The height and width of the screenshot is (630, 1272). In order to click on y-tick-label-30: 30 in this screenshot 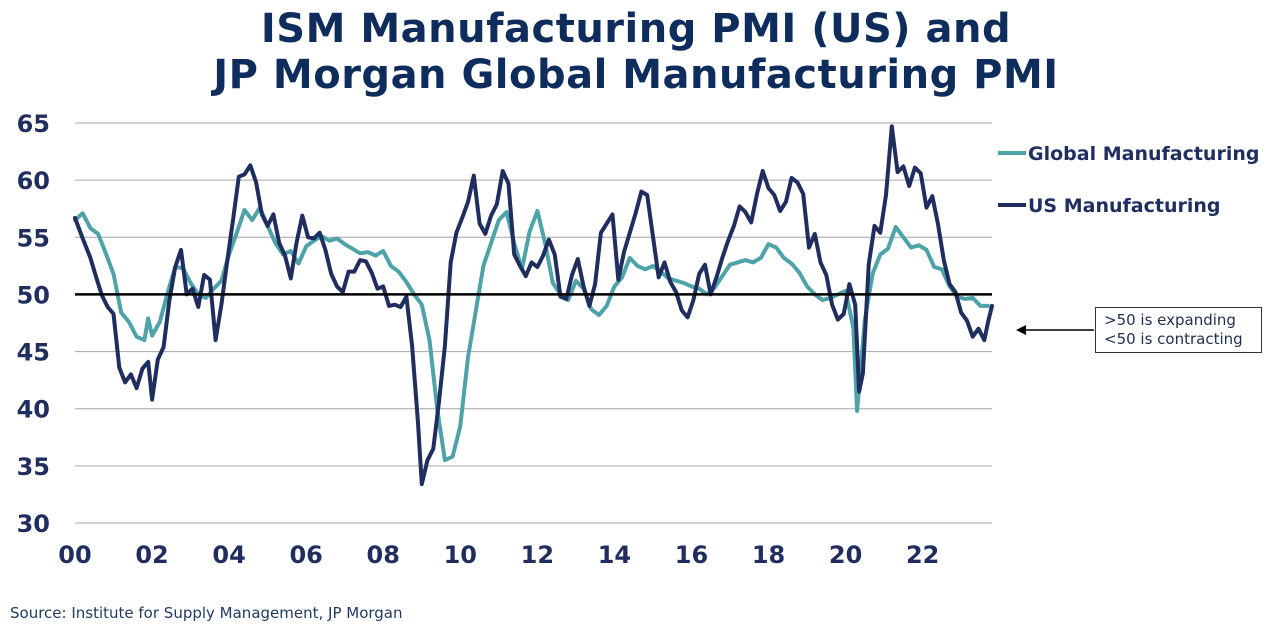, I will do `click(33, 524)`.